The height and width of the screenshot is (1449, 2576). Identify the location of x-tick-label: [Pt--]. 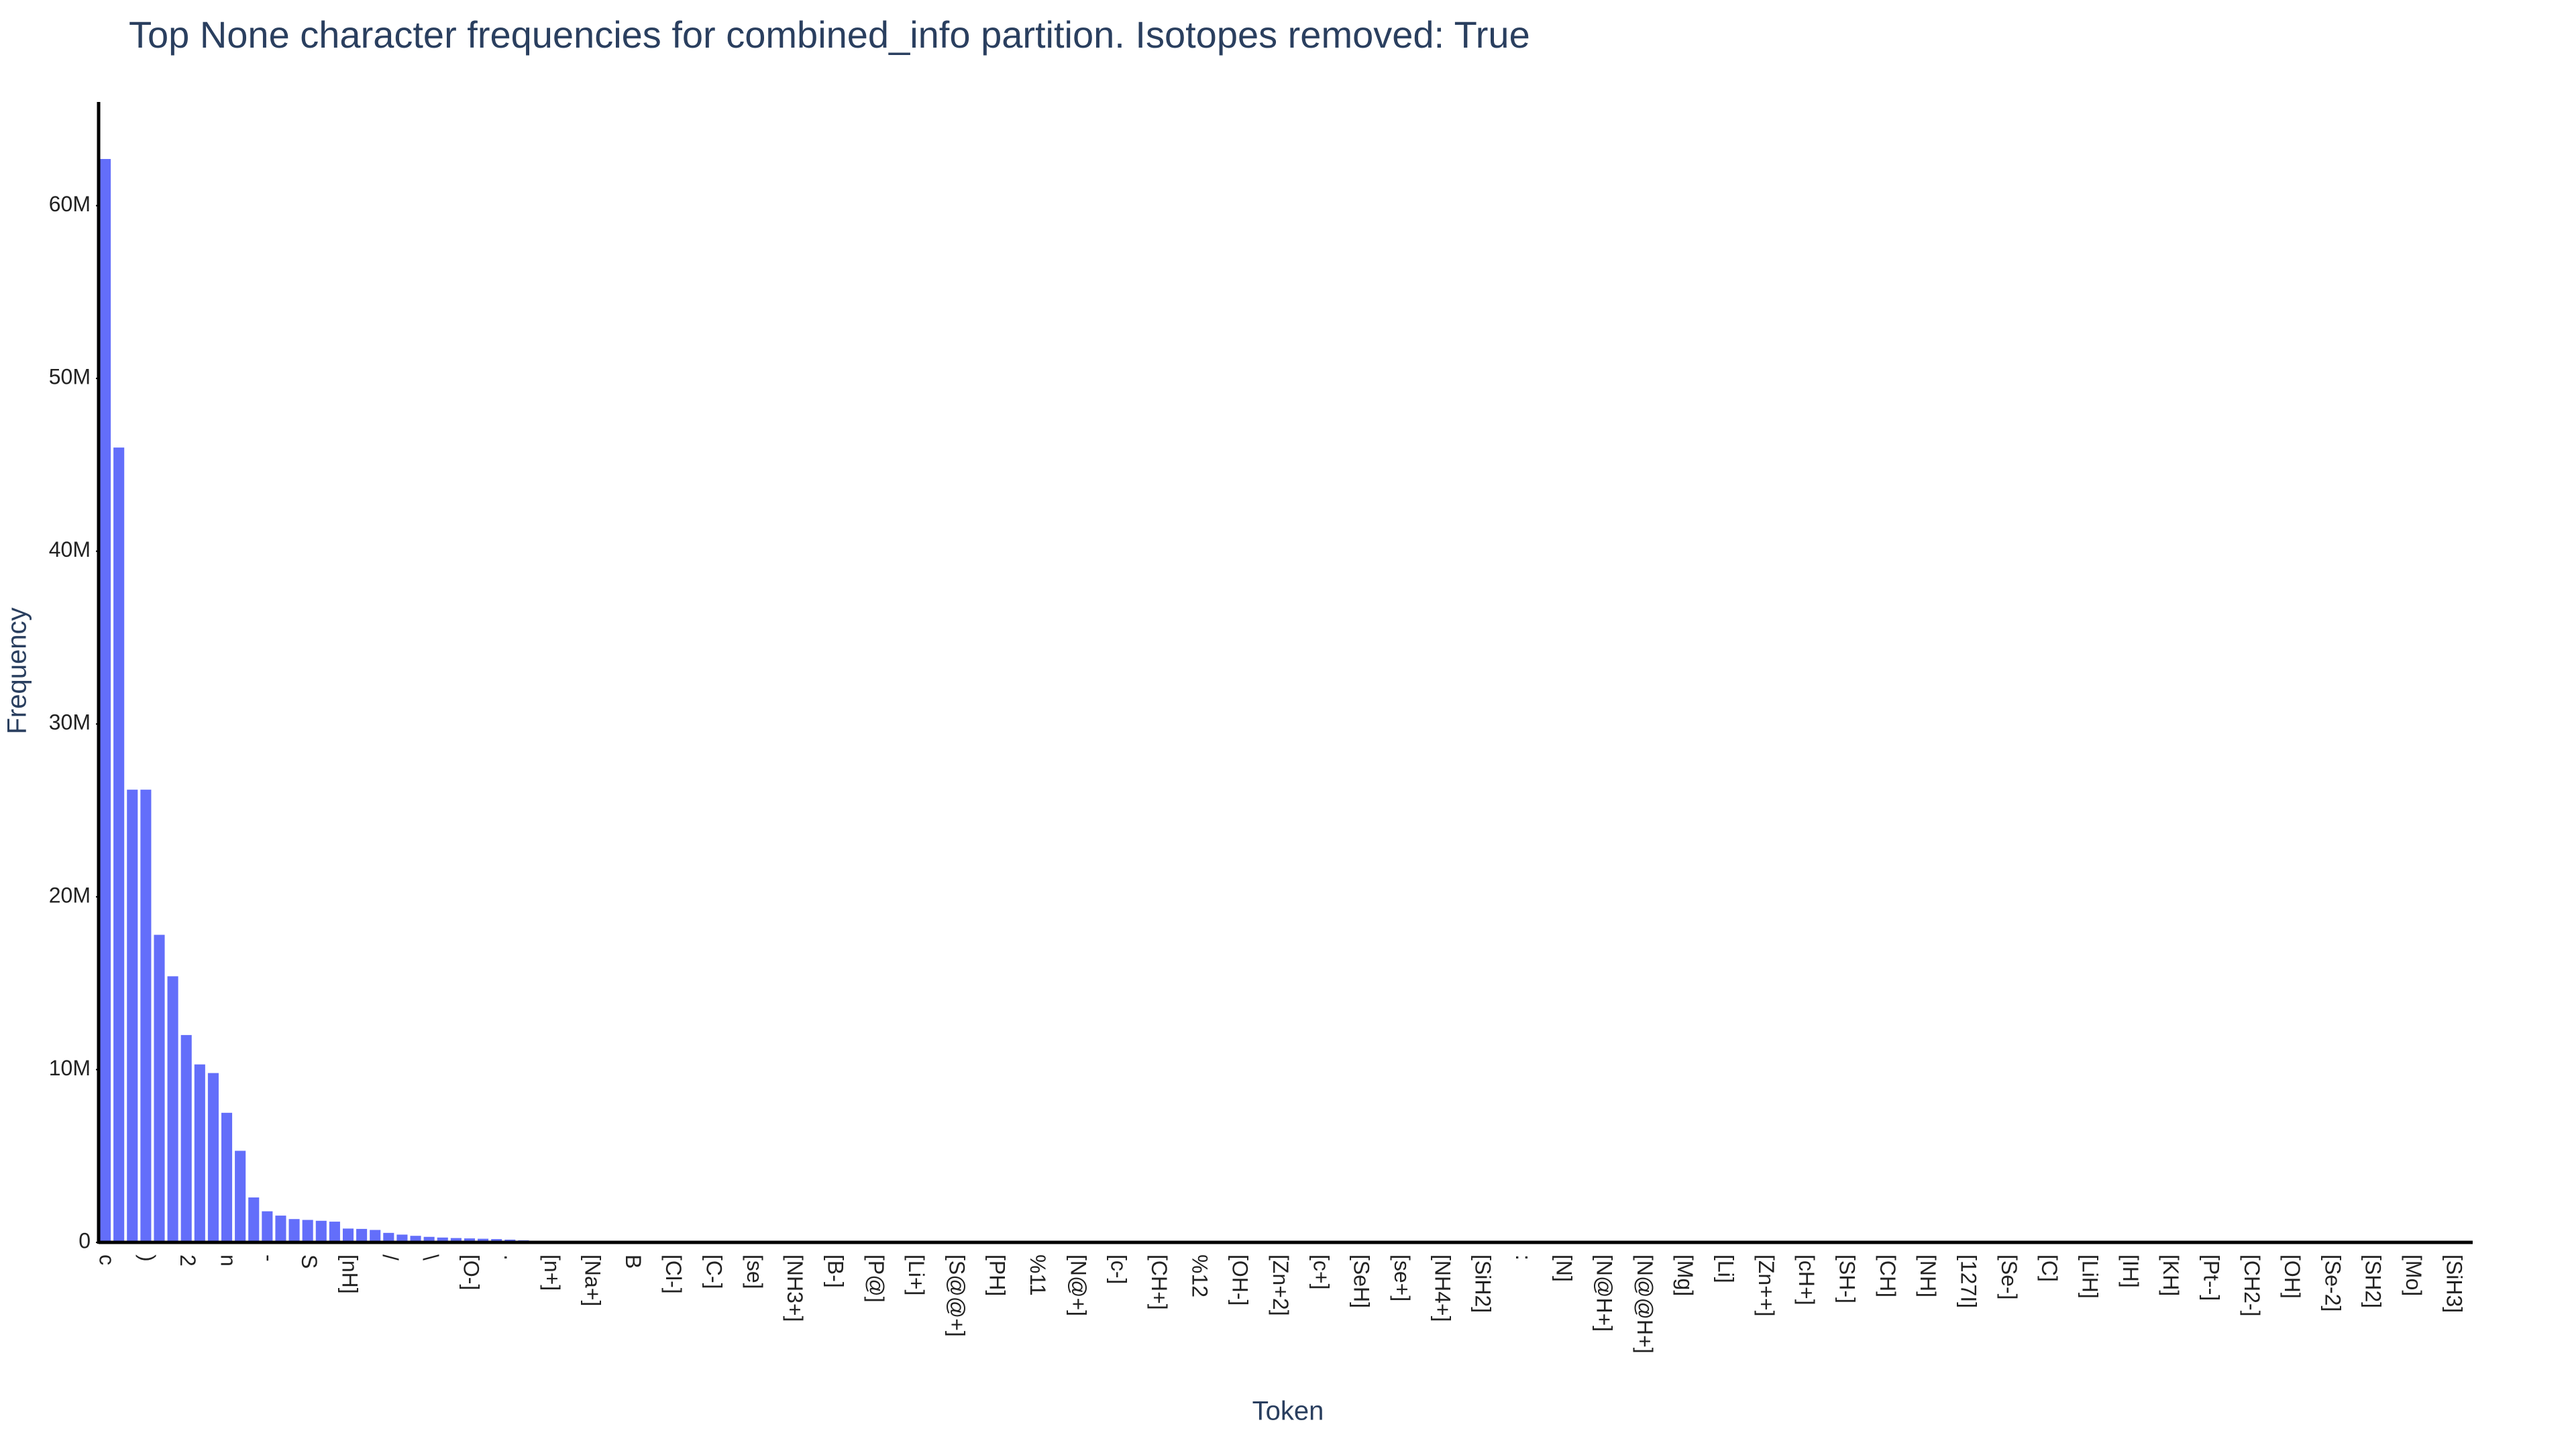
(2211, 1277).